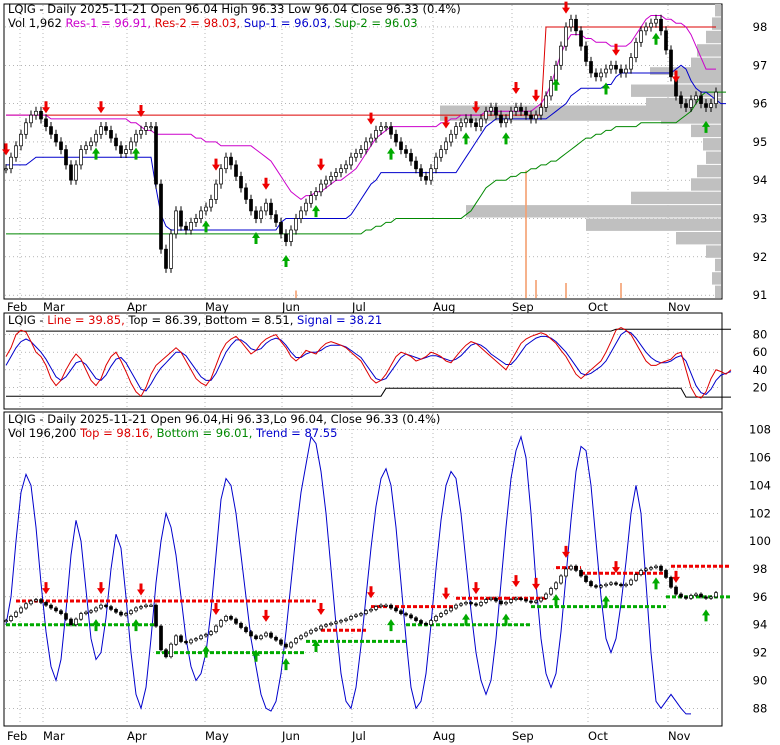  What do you see at coordinates (368, 392) in the screenshot?
I see `stochastic-bottom-line` at bounding box center [368, 392].